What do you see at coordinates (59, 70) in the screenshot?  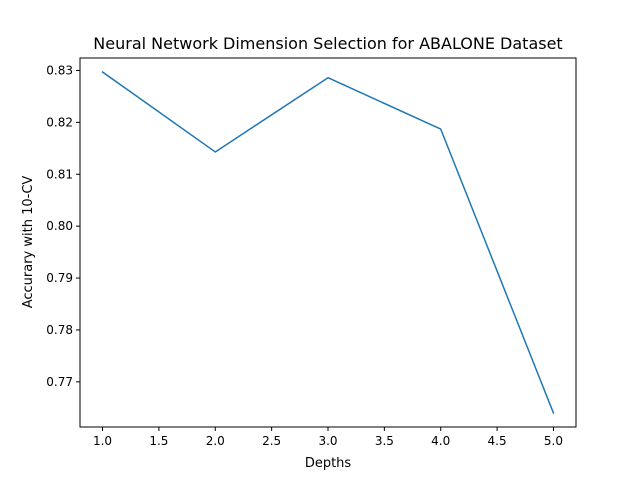 I see `y-tick-label: 0.83` at bounding box center [59, 70].